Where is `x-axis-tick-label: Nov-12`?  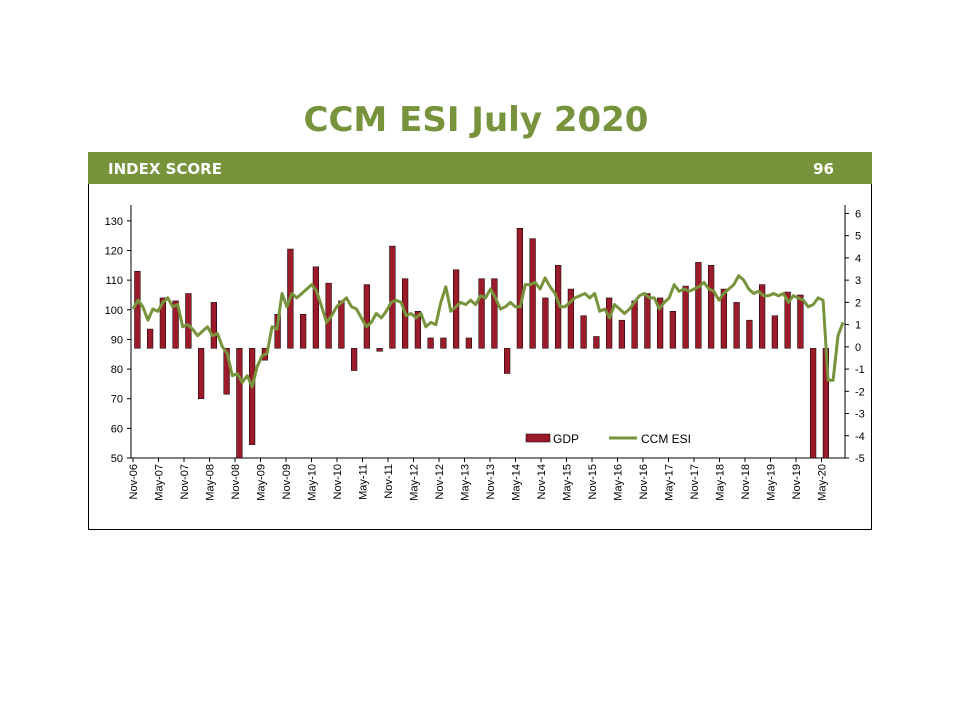 x-axis-tick-label: Nov-12 is located at coordinates (440, 481).